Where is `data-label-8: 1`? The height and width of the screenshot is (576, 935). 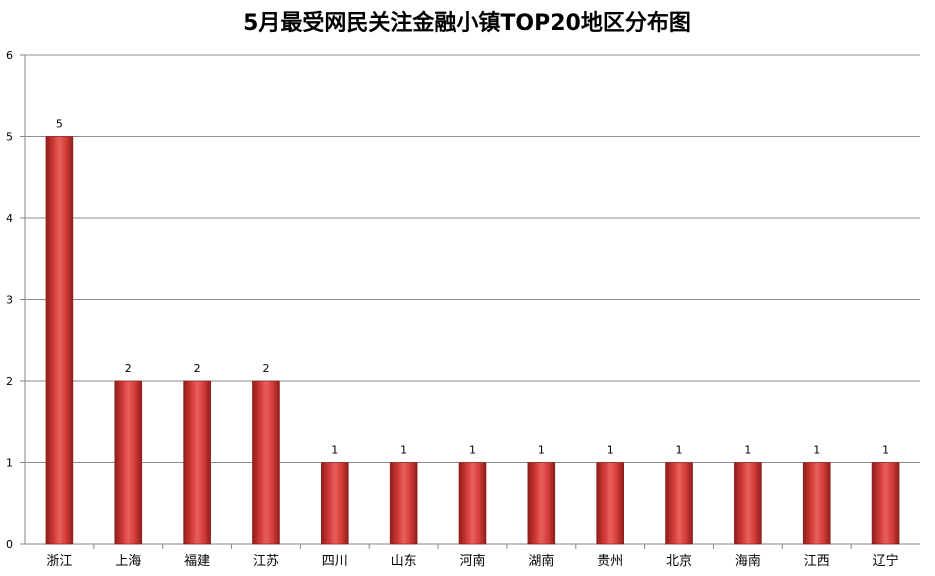 data-label-8: 1 is located at coordinates (610, 450).